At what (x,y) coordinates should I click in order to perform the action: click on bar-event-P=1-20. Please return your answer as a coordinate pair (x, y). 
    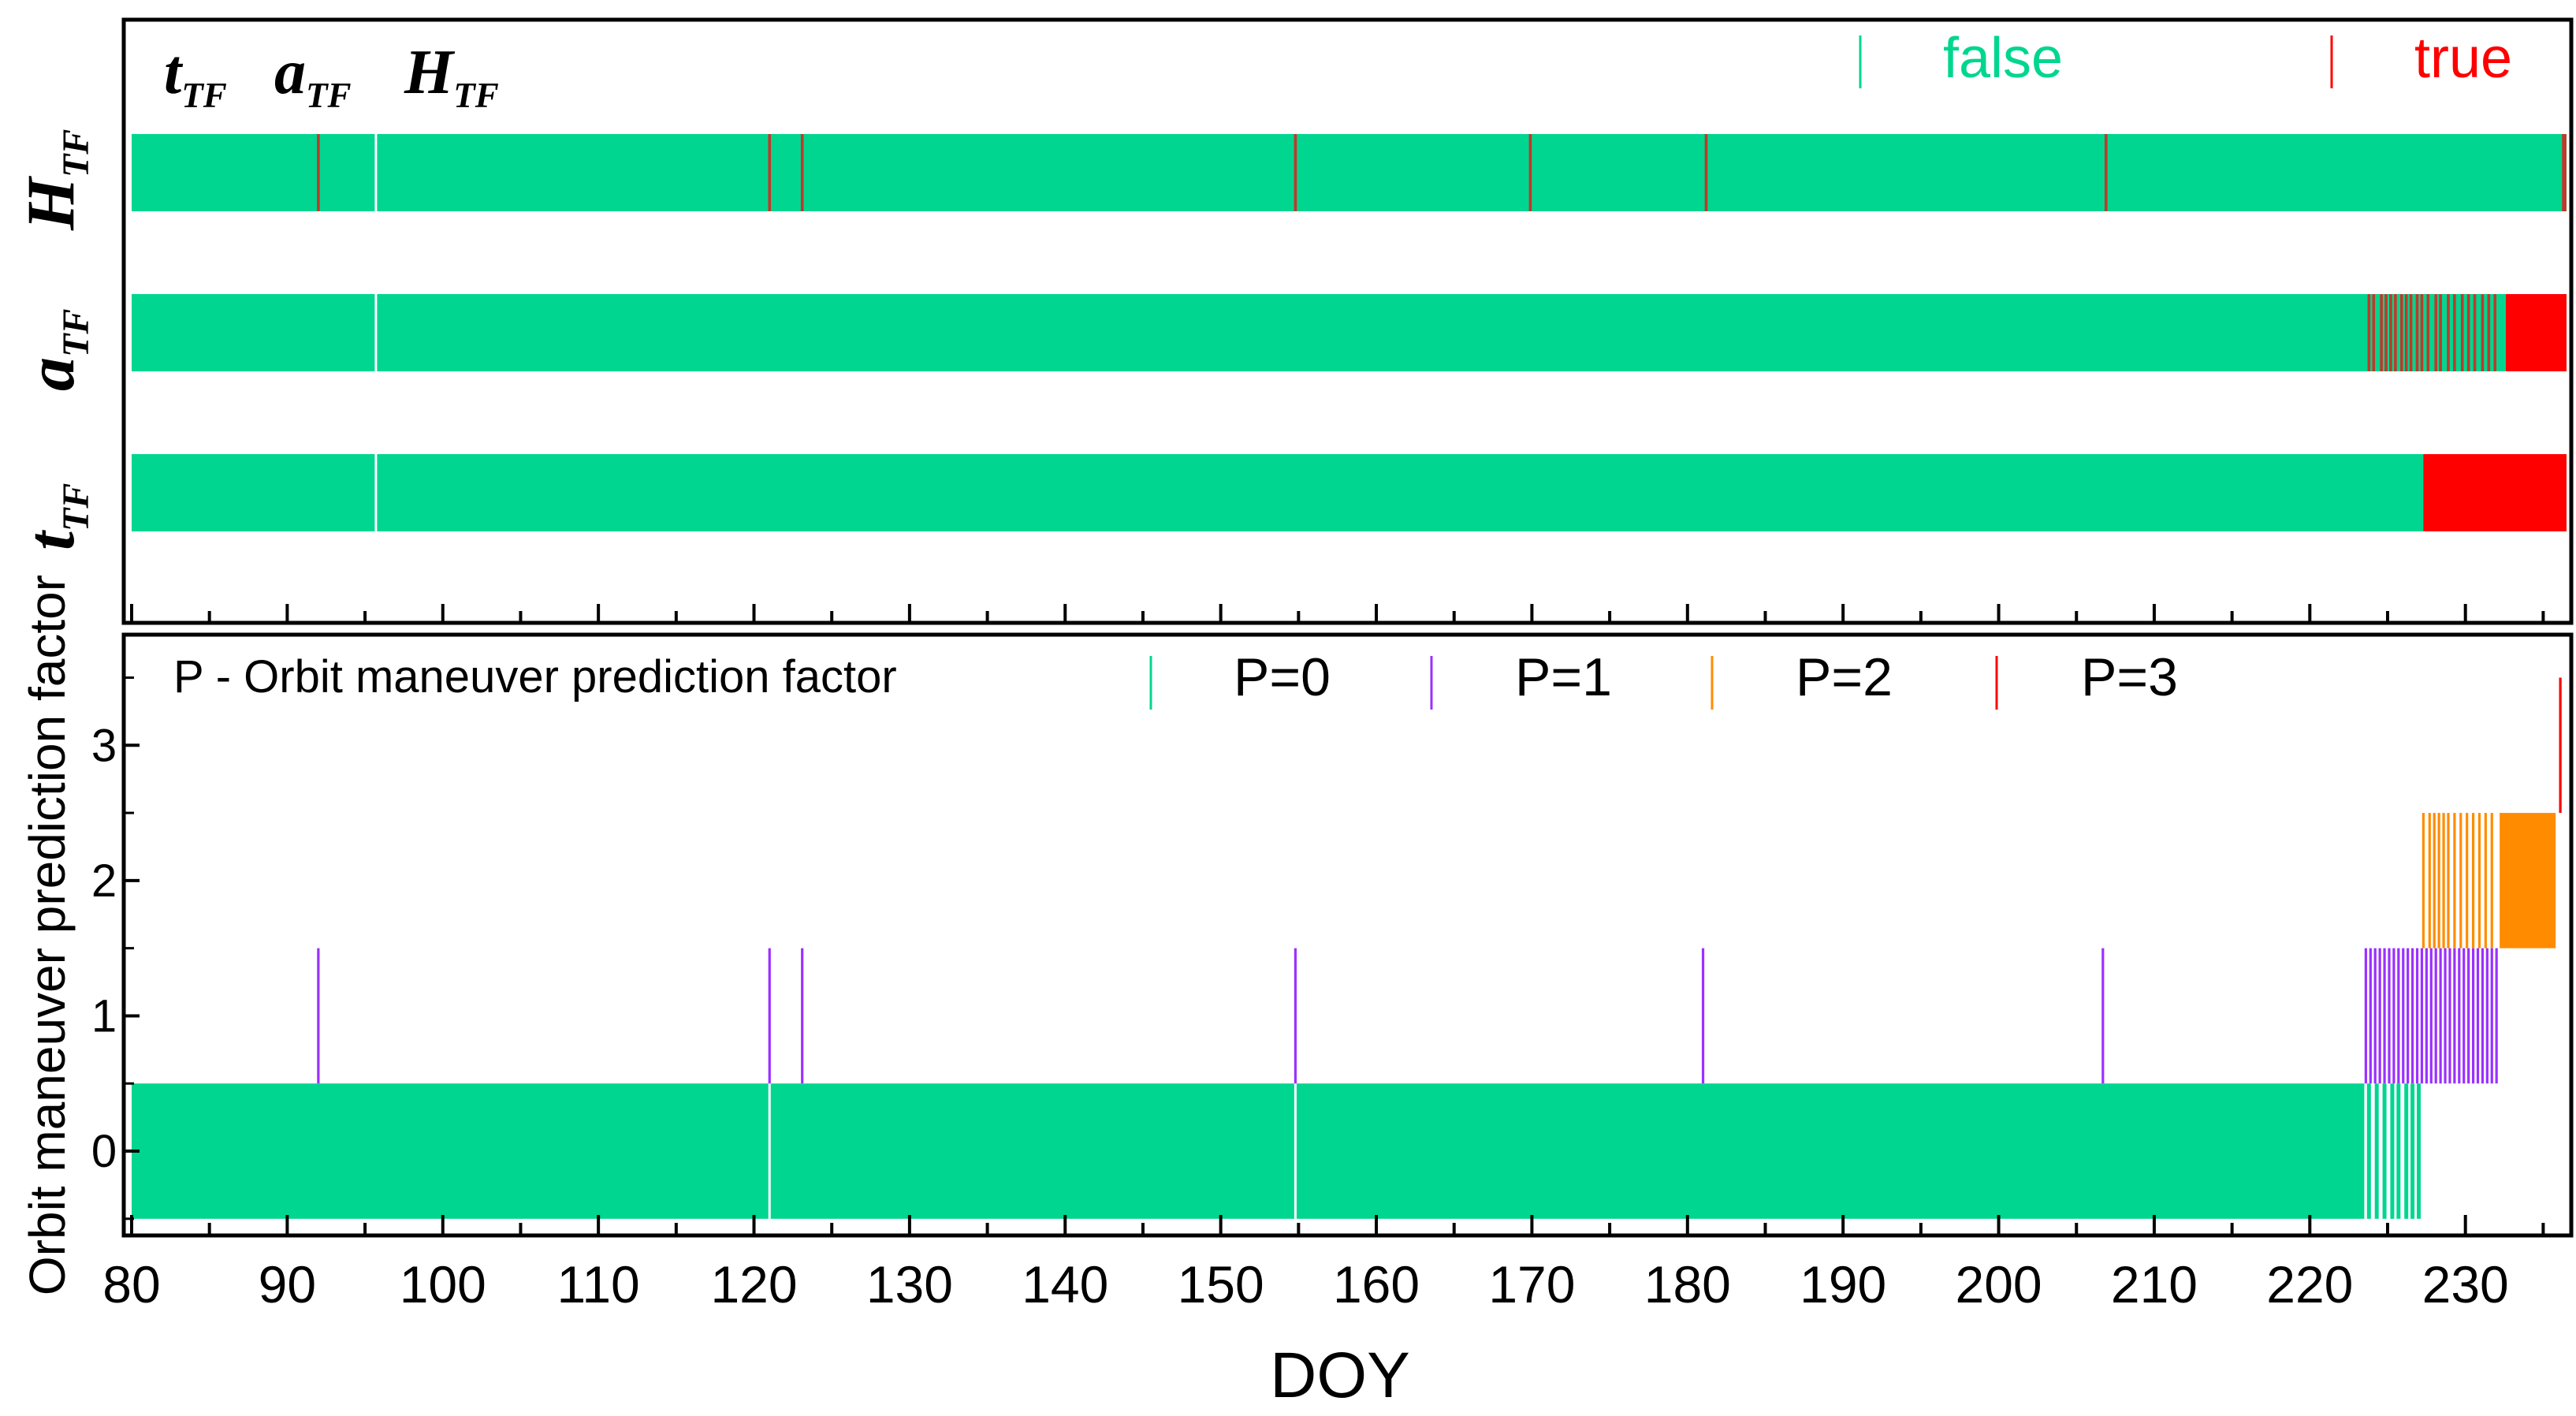
    Looking at the image, I should click on (2431, 1016).